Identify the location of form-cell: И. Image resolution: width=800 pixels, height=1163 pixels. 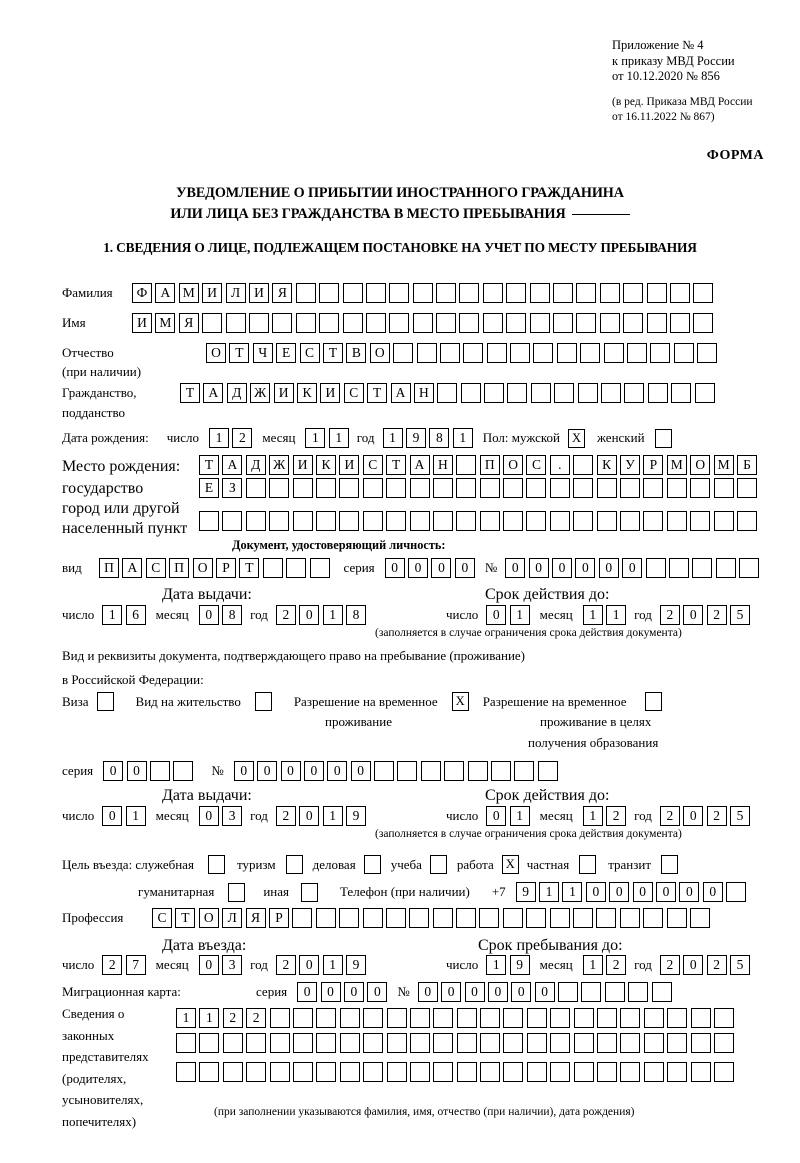
(142, 323).